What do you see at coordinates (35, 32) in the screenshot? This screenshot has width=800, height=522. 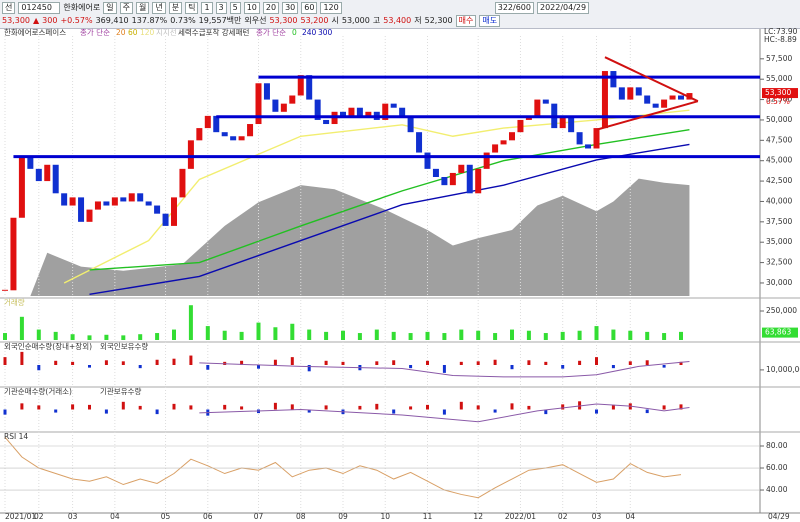 I see `legend-name: 한화에어로스페이스` at bounding box center [35, 32].